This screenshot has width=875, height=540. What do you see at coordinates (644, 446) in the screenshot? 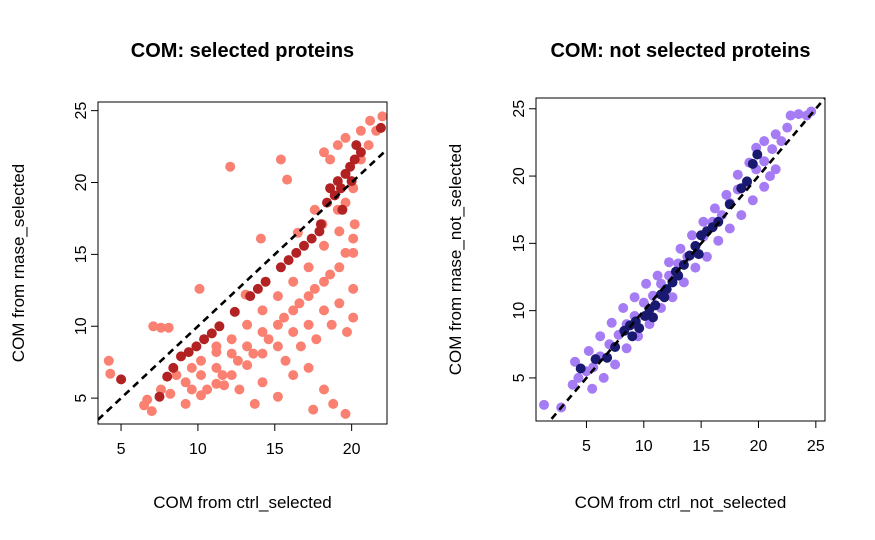
I see `x-tick-label: 10` at bounding box center [644, 446].